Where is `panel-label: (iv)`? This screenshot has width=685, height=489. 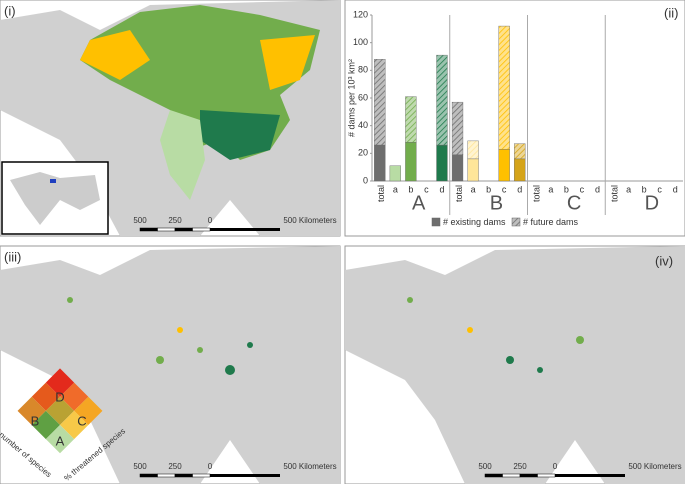 panel-label: (iv) is located at coordinates (664, 260).